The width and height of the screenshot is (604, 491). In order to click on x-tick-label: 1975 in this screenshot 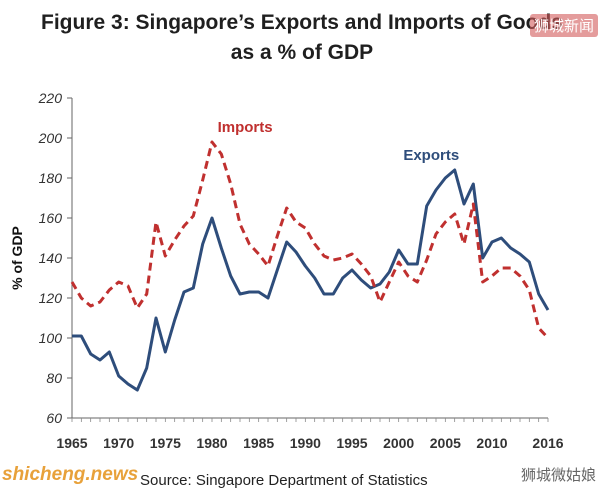, I will do `click(165, 443)`.